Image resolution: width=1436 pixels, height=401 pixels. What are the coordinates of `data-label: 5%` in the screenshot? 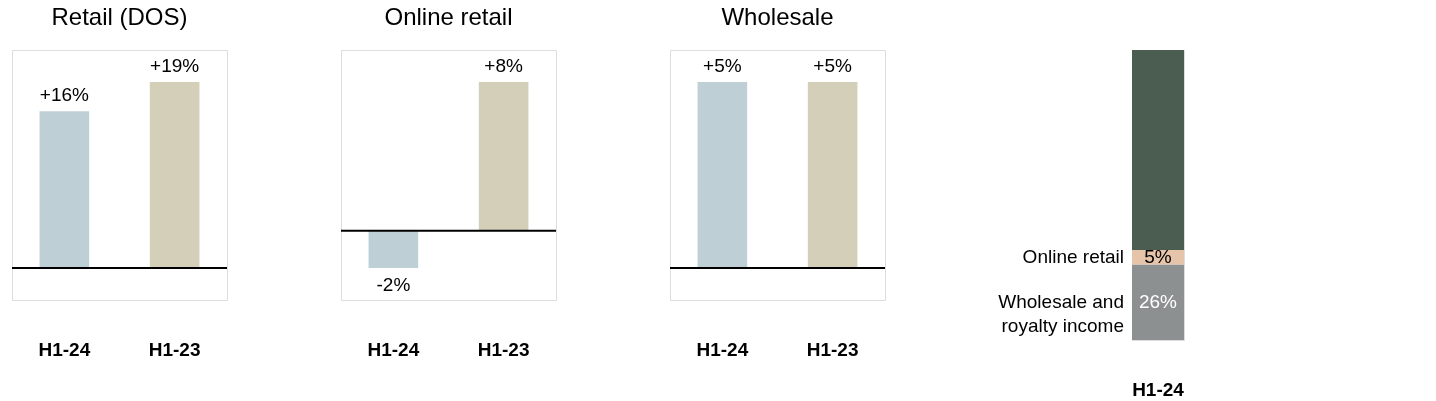 It's located at (1158, 257).